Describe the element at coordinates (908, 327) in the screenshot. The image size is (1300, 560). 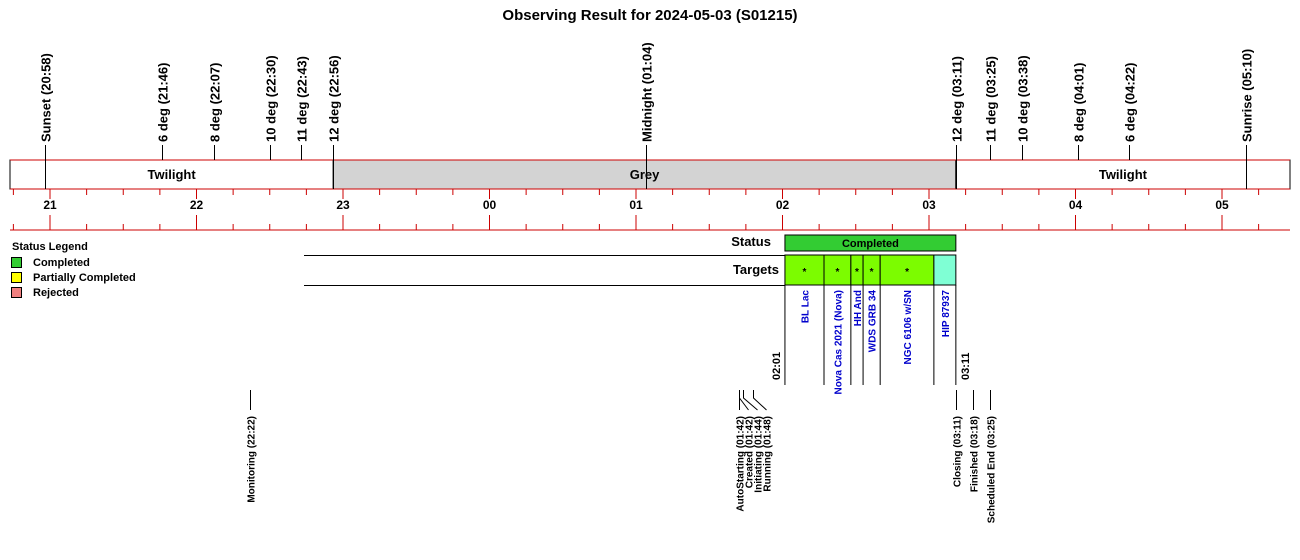
I see `target-name-4: NGC 6106 w/SN` at that location.